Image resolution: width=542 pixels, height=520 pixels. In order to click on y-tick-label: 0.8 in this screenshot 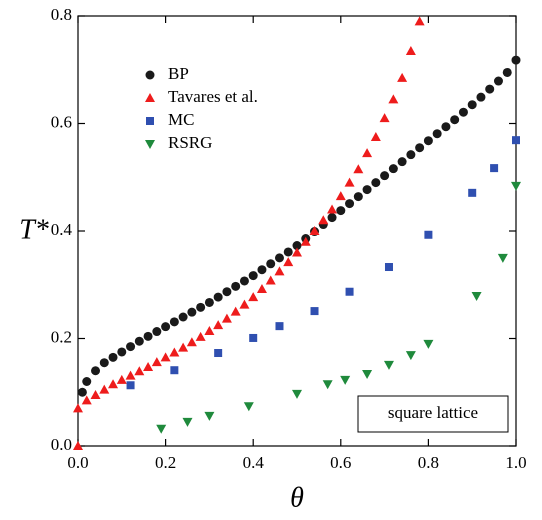, I will do `click(61, 14)`.